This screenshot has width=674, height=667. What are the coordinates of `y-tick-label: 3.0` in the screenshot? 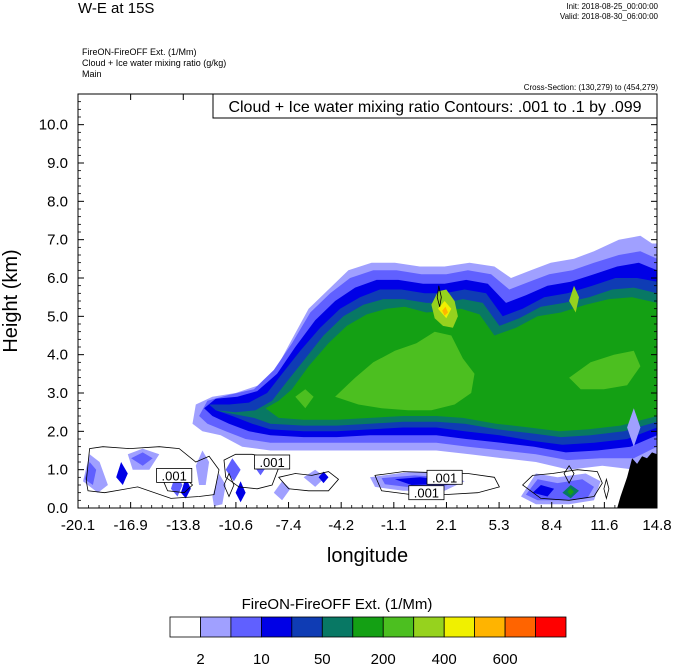 It's located at (57, 393).